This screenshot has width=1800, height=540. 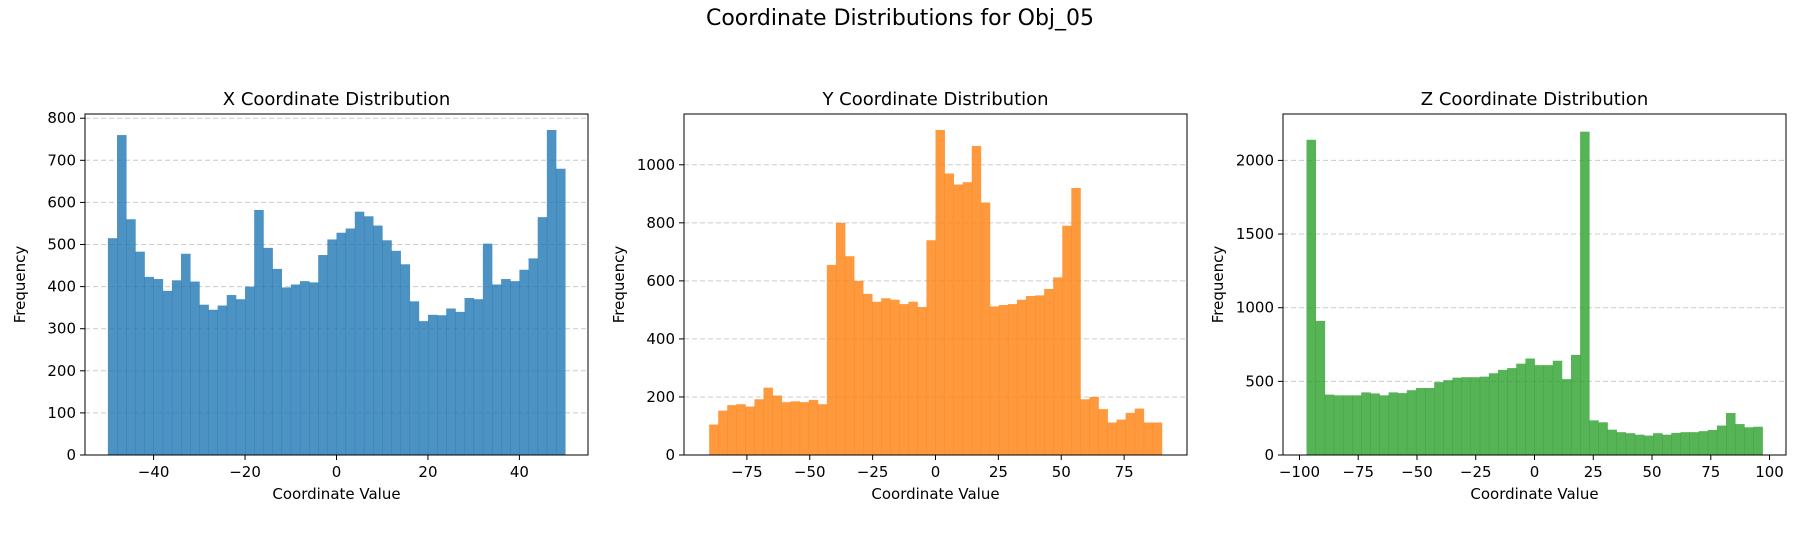 I want to click on x-y-tick-label: 100, so click(x=61, y=413).